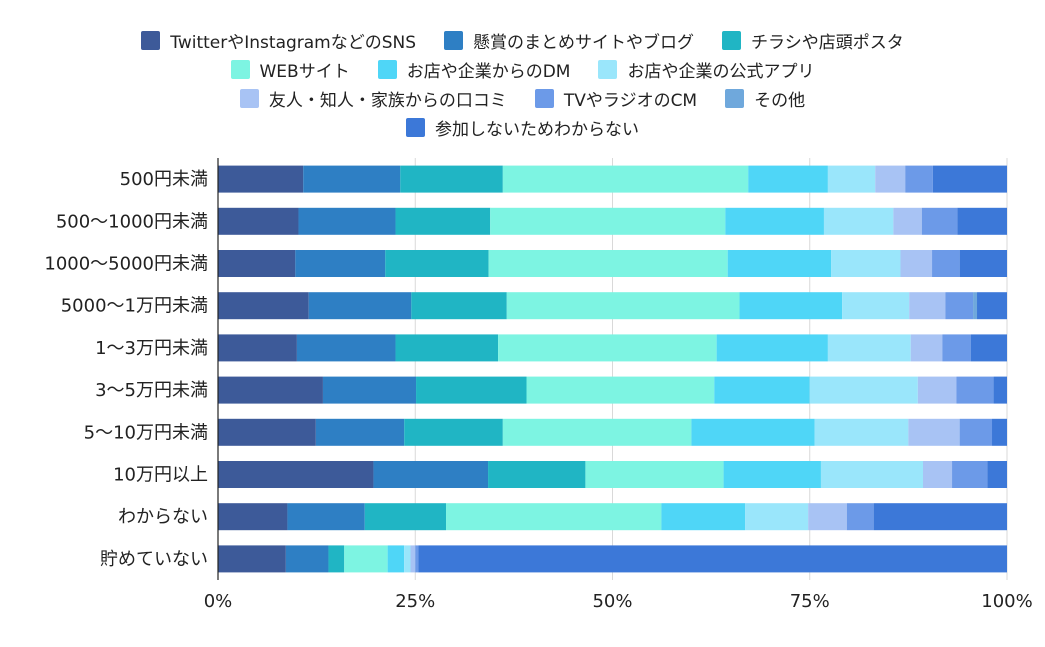 Image resolution: width=1045 pixels, height=647 pixels. Describe the element at coordinates (126, 264) in the screenshot. I see `category-label: 1000〜5000円未満` at that location.